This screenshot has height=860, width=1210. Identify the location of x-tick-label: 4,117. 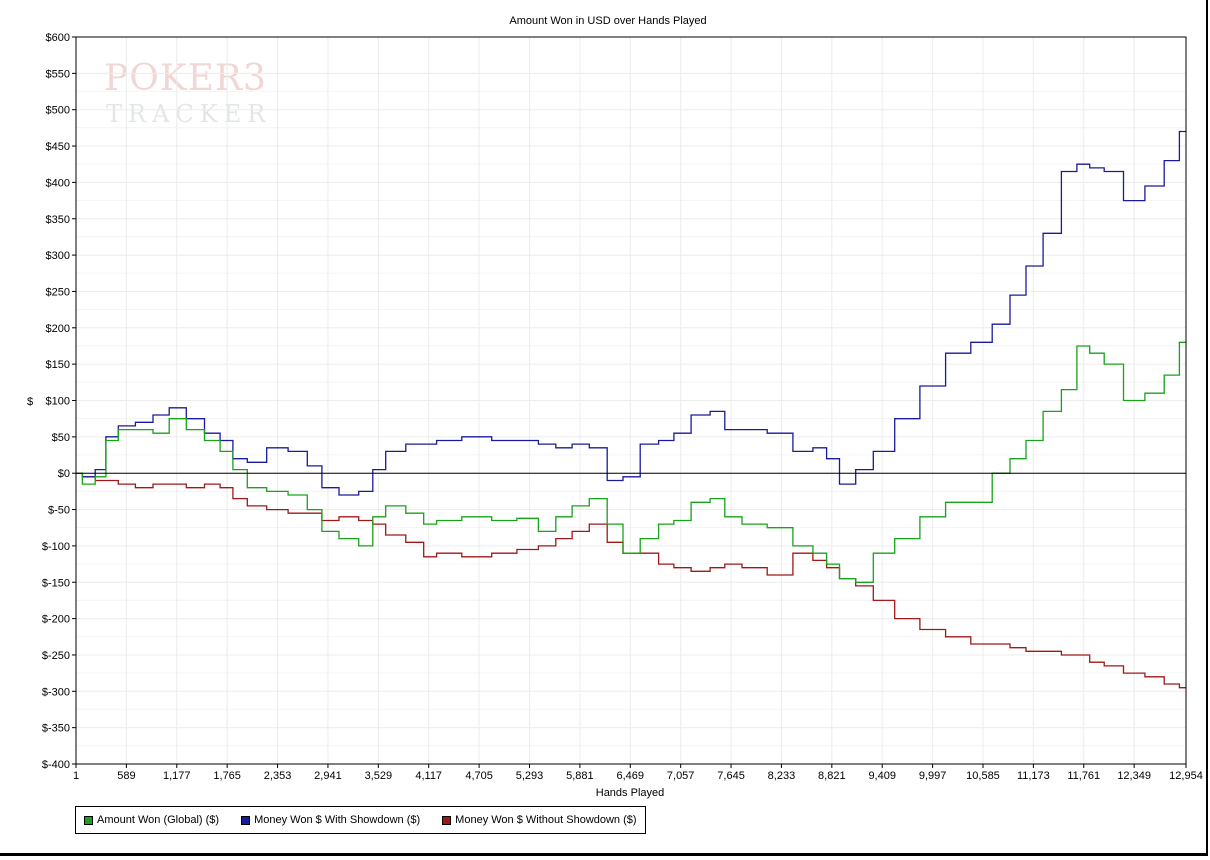
(428, 776).